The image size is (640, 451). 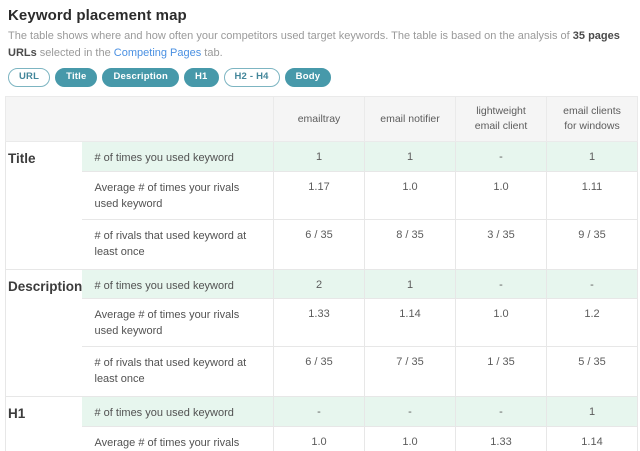 What do you see at coordinates (319, 284) in the screenshot?
I see `cell-value: 2` at bounding box center [319, 284].